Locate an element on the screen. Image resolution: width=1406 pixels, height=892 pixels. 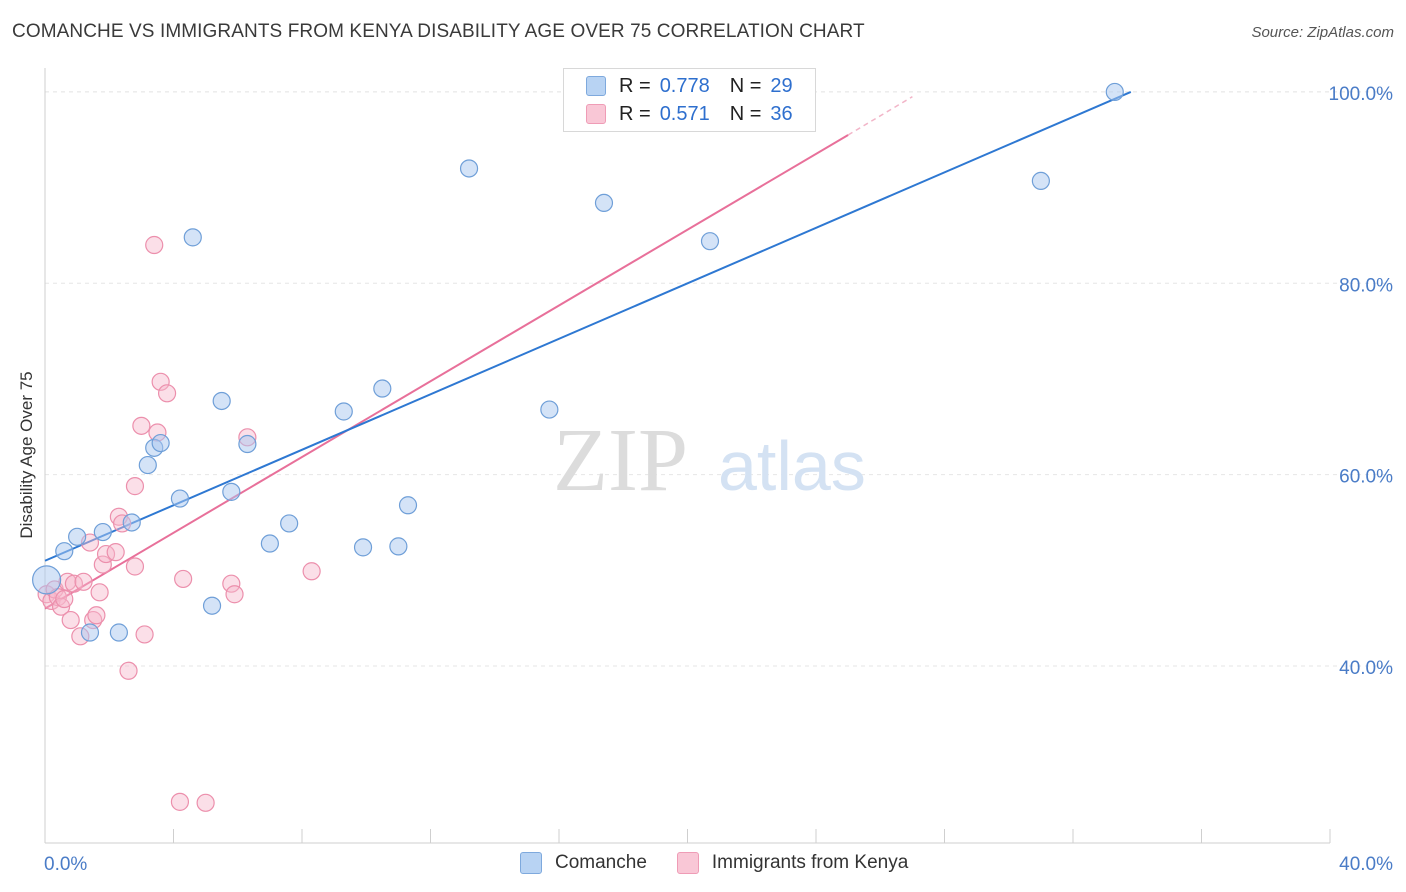
legend-row-kenya: R = 0.571 N = 36 is located at coordinates (689, 114).